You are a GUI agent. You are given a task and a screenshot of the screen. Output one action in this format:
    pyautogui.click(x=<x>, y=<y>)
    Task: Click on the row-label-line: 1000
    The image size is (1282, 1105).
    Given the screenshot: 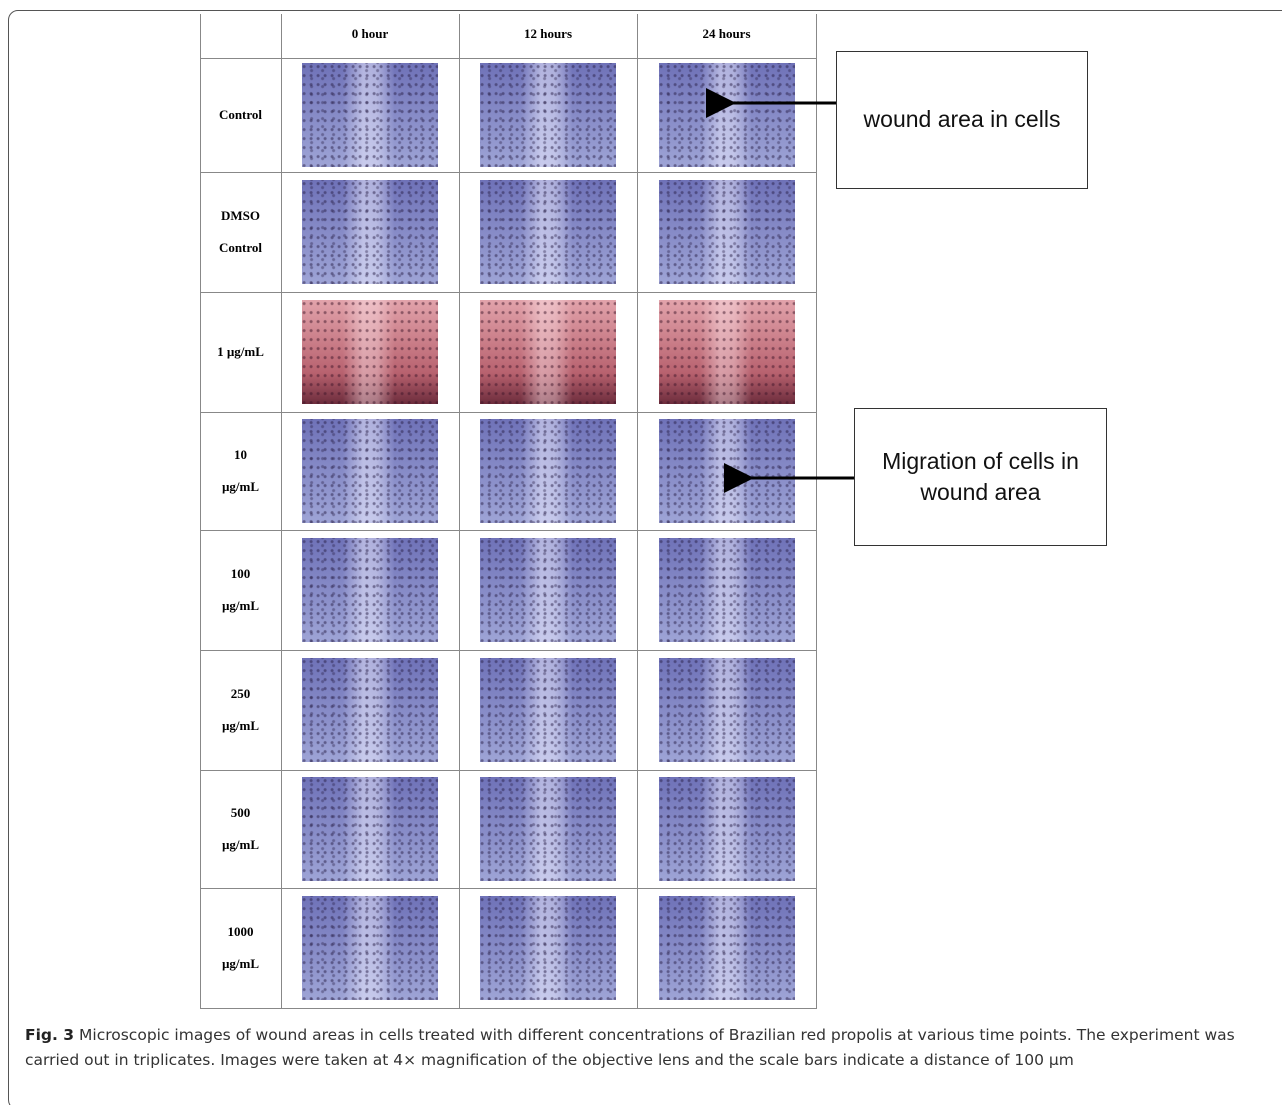 What is the action you would take?
    pyautogui.click(x=240, y=931)
    